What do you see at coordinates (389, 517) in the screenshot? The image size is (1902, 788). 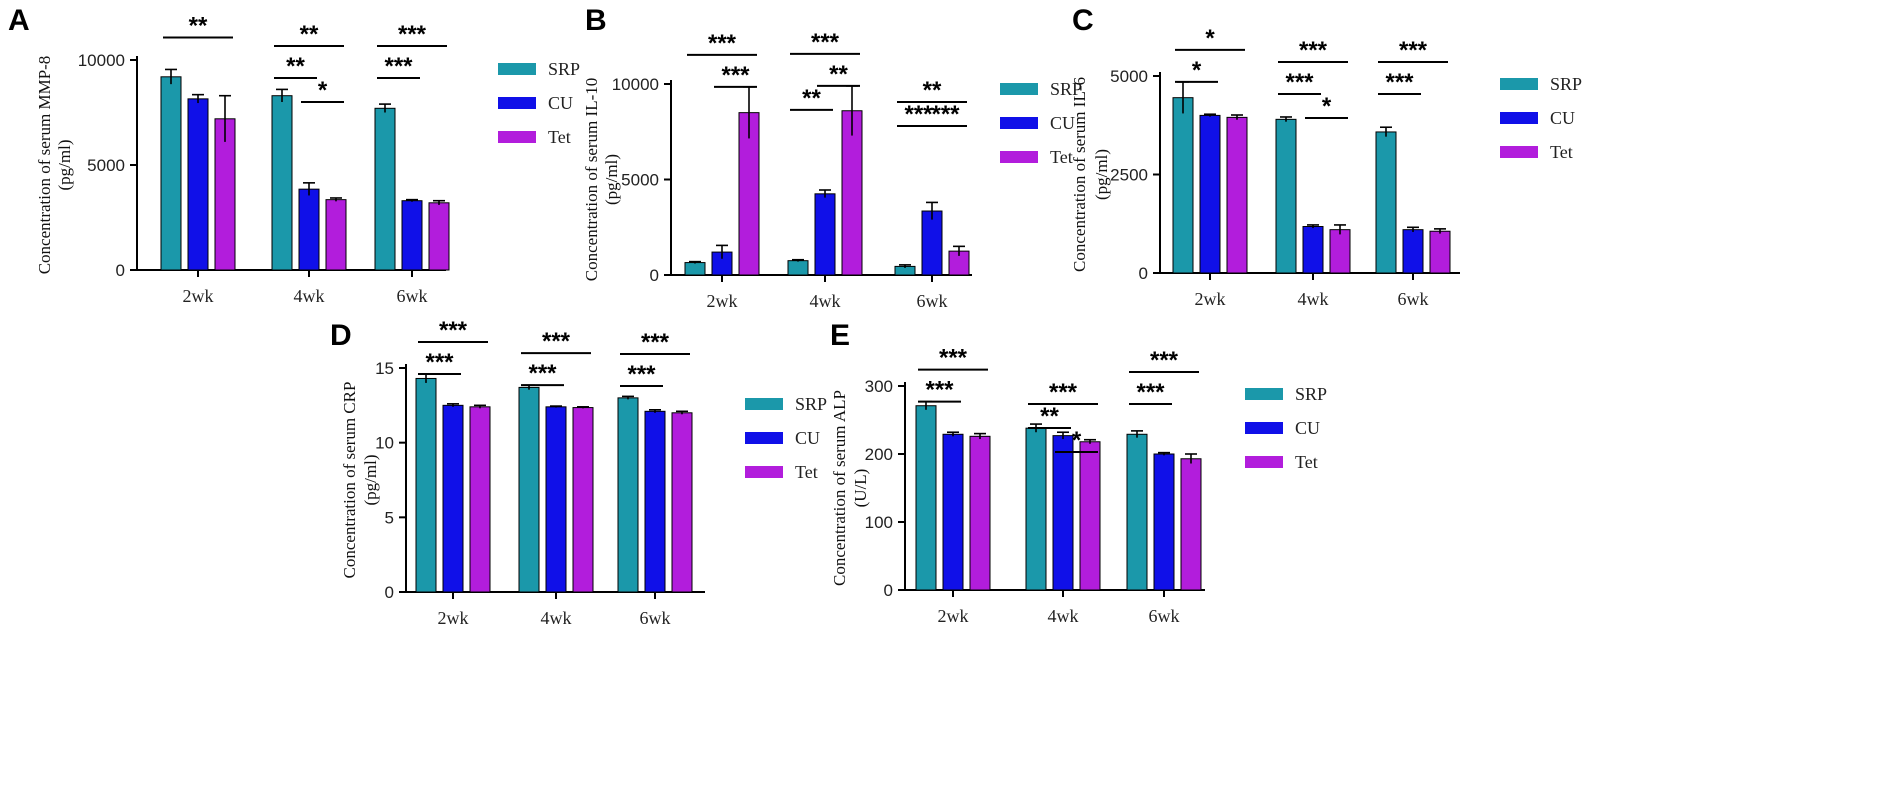 I see `y-tick-label: 5` at bounding box center [389, 517].